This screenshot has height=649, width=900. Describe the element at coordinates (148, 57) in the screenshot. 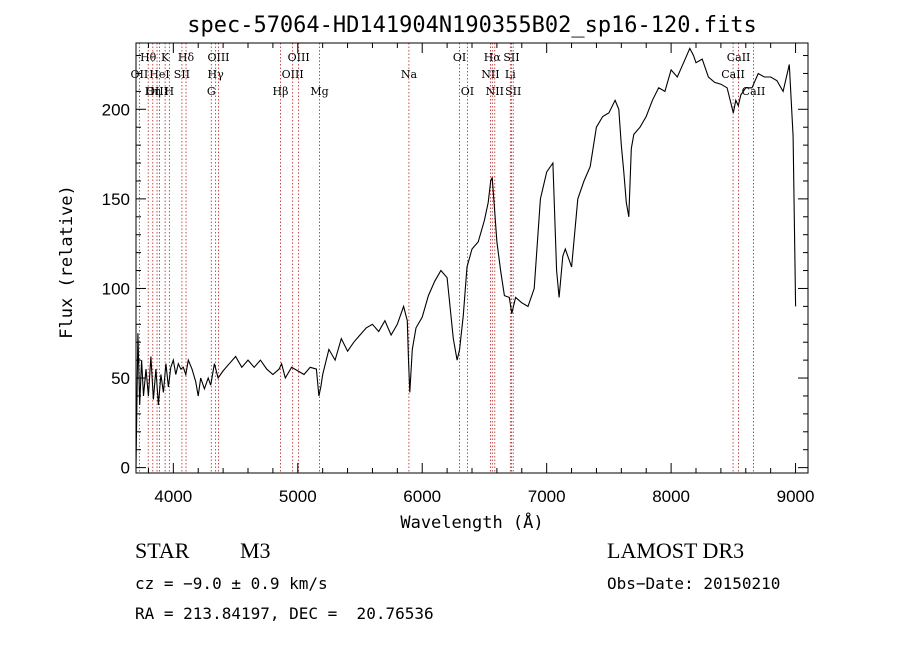

I see `spectral-line-label: Hθ` at that location.